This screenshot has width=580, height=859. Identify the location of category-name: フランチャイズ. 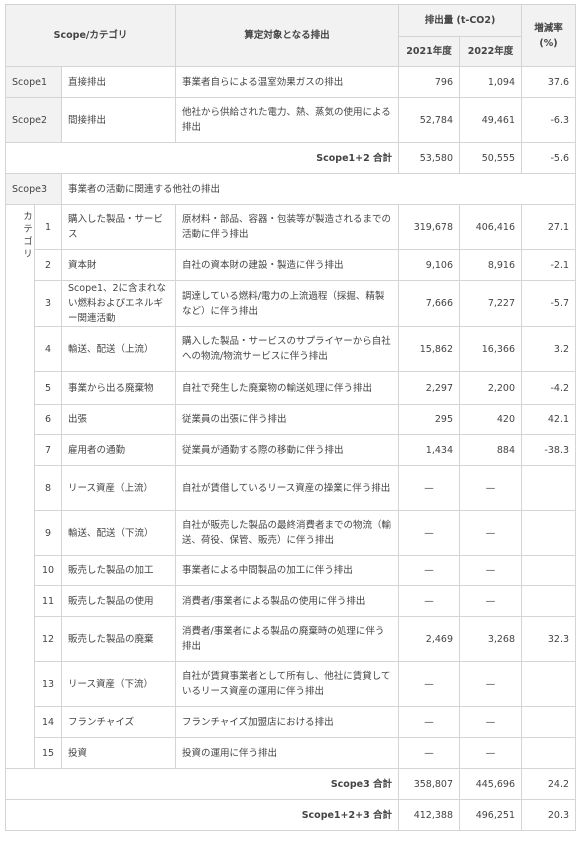
(118, 722).